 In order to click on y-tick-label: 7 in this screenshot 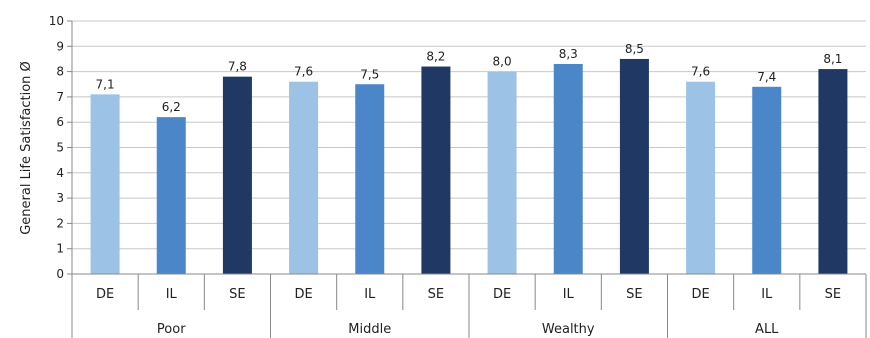, I will do `click(60, 97)`.